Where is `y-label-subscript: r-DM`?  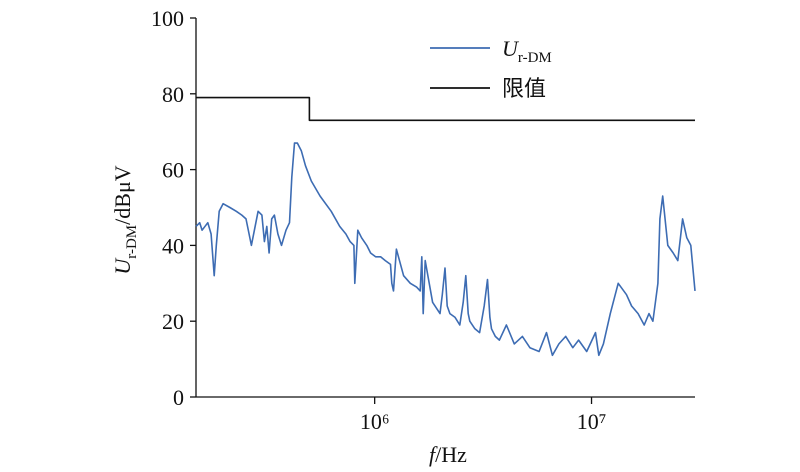 y-label-subscript: r-DM is located at coordinates (132, 242).